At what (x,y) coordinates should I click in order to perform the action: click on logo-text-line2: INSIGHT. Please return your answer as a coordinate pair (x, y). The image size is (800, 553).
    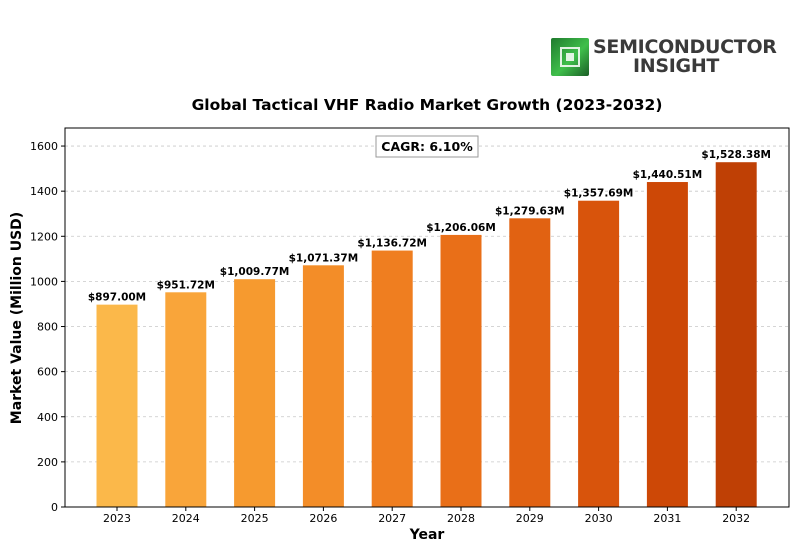
    Looking at the image, I should click on (676, 66).